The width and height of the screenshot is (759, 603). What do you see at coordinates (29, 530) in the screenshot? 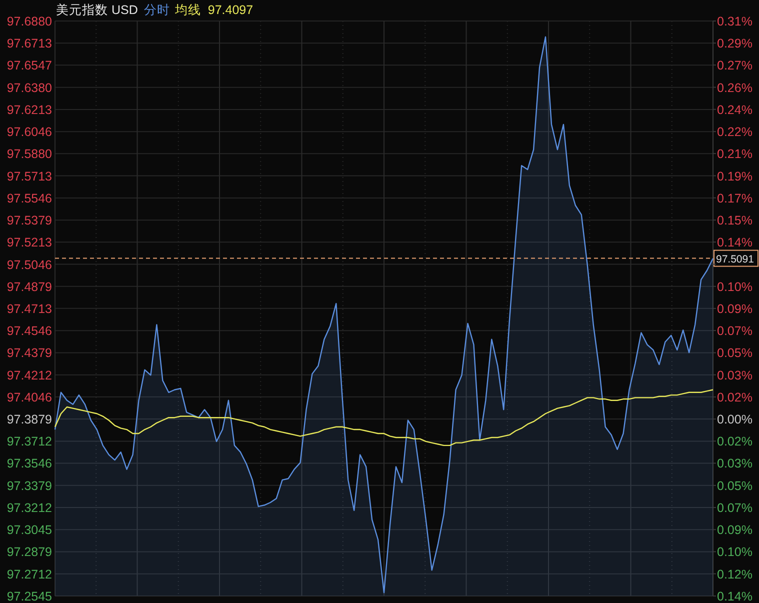
I see `y-tick-label: 97.3045` at bounding box center [29, 530].